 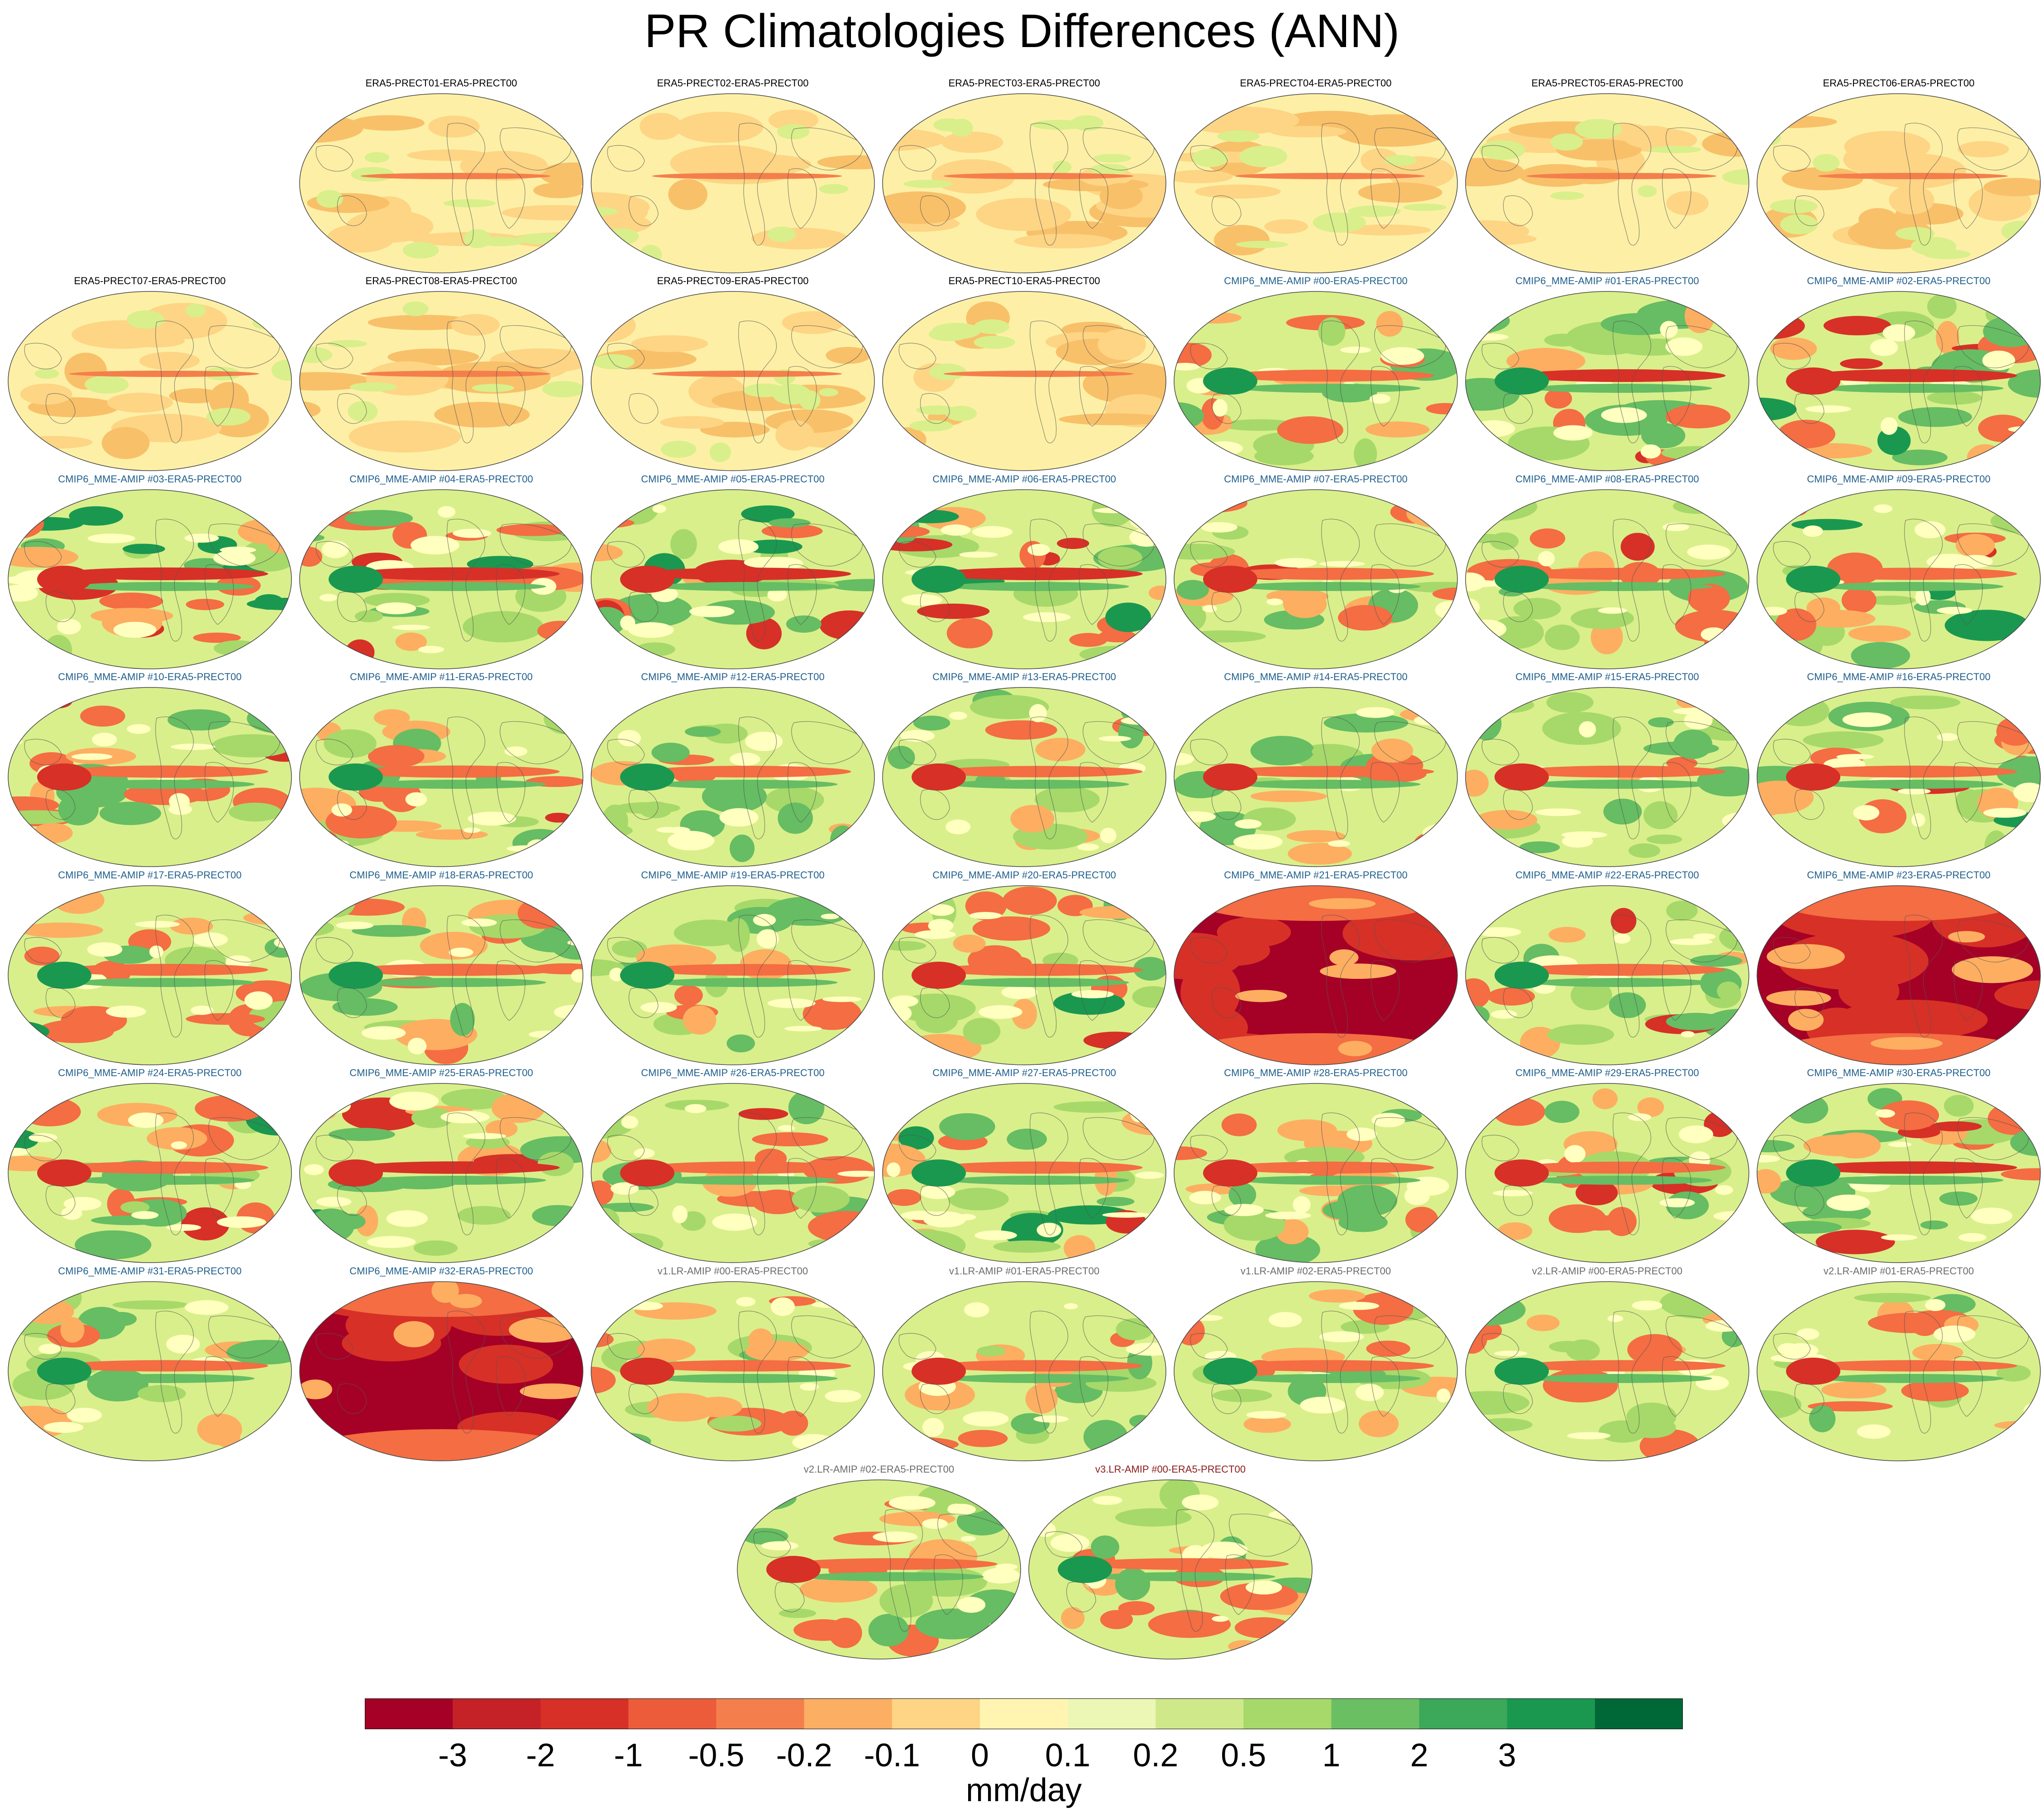 I want to click on colorbar, so click(x=1024, y=1713).